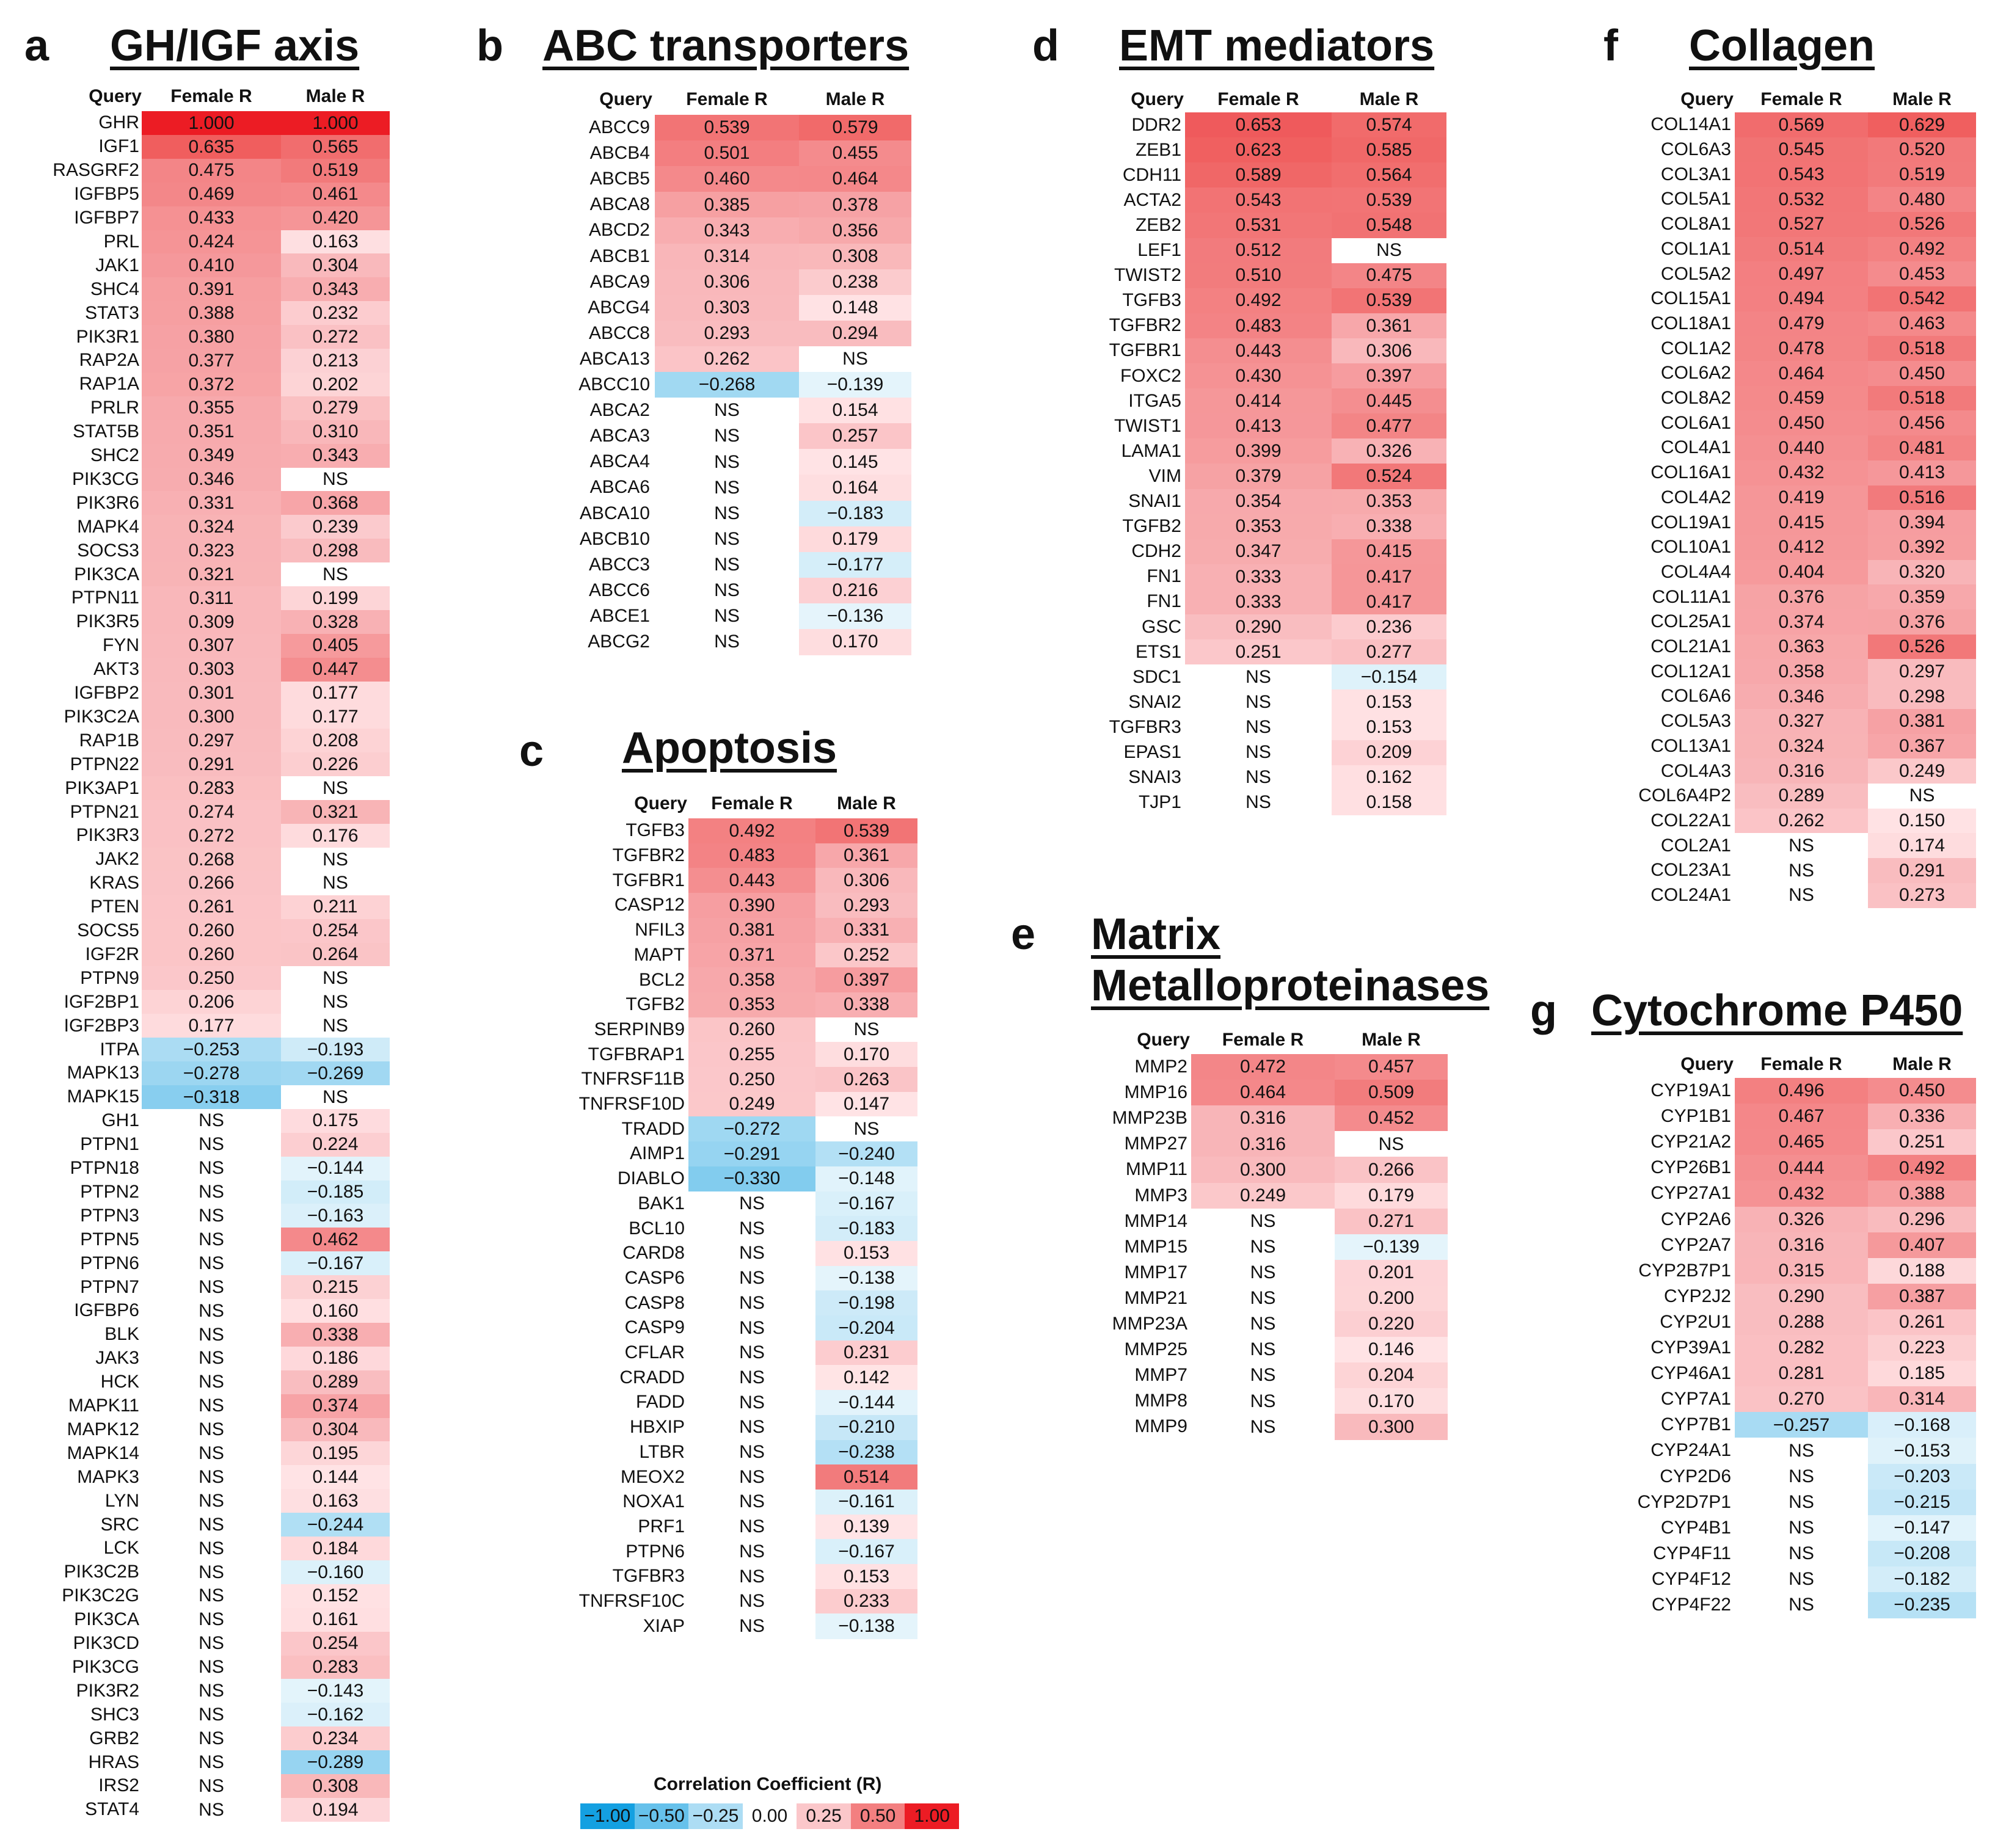 The height and width of the screenshot is (1848, 1995). Describe the element at coordinates (866, 1129) in the screenshot. I see `male-r-cell: NS` at that location.